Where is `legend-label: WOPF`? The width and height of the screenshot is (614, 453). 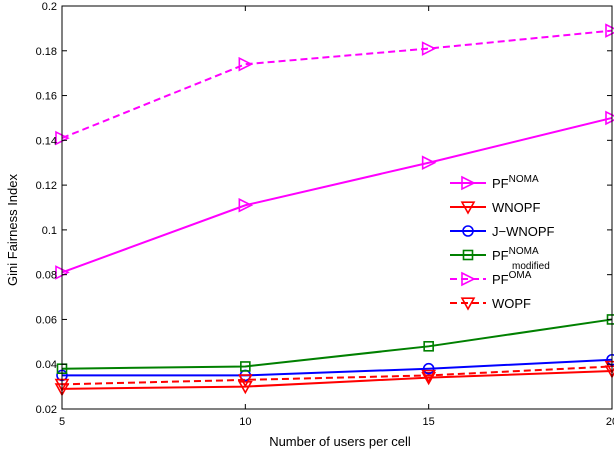 legend-label: WOPF is located at coordinates (511, 303).